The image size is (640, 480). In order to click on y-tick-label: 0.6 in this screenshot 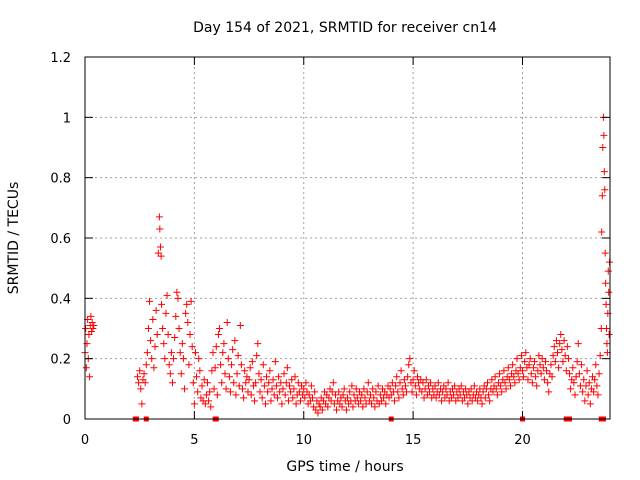, I will do `click(60, 239)`.